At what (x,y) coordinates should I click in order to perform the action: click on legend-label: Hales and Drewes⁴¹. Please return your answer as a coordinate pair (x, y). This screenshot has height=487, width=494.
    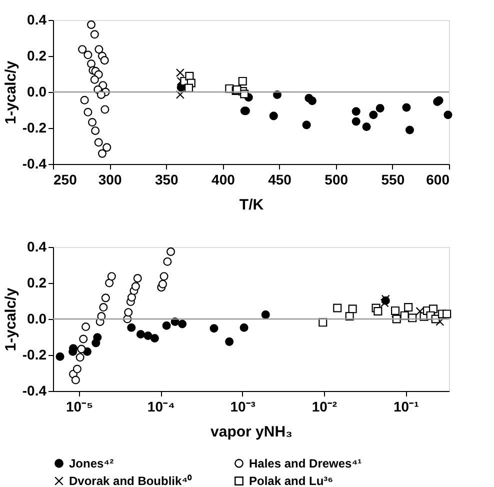
    Looking at the image, I should click on (305, 463).